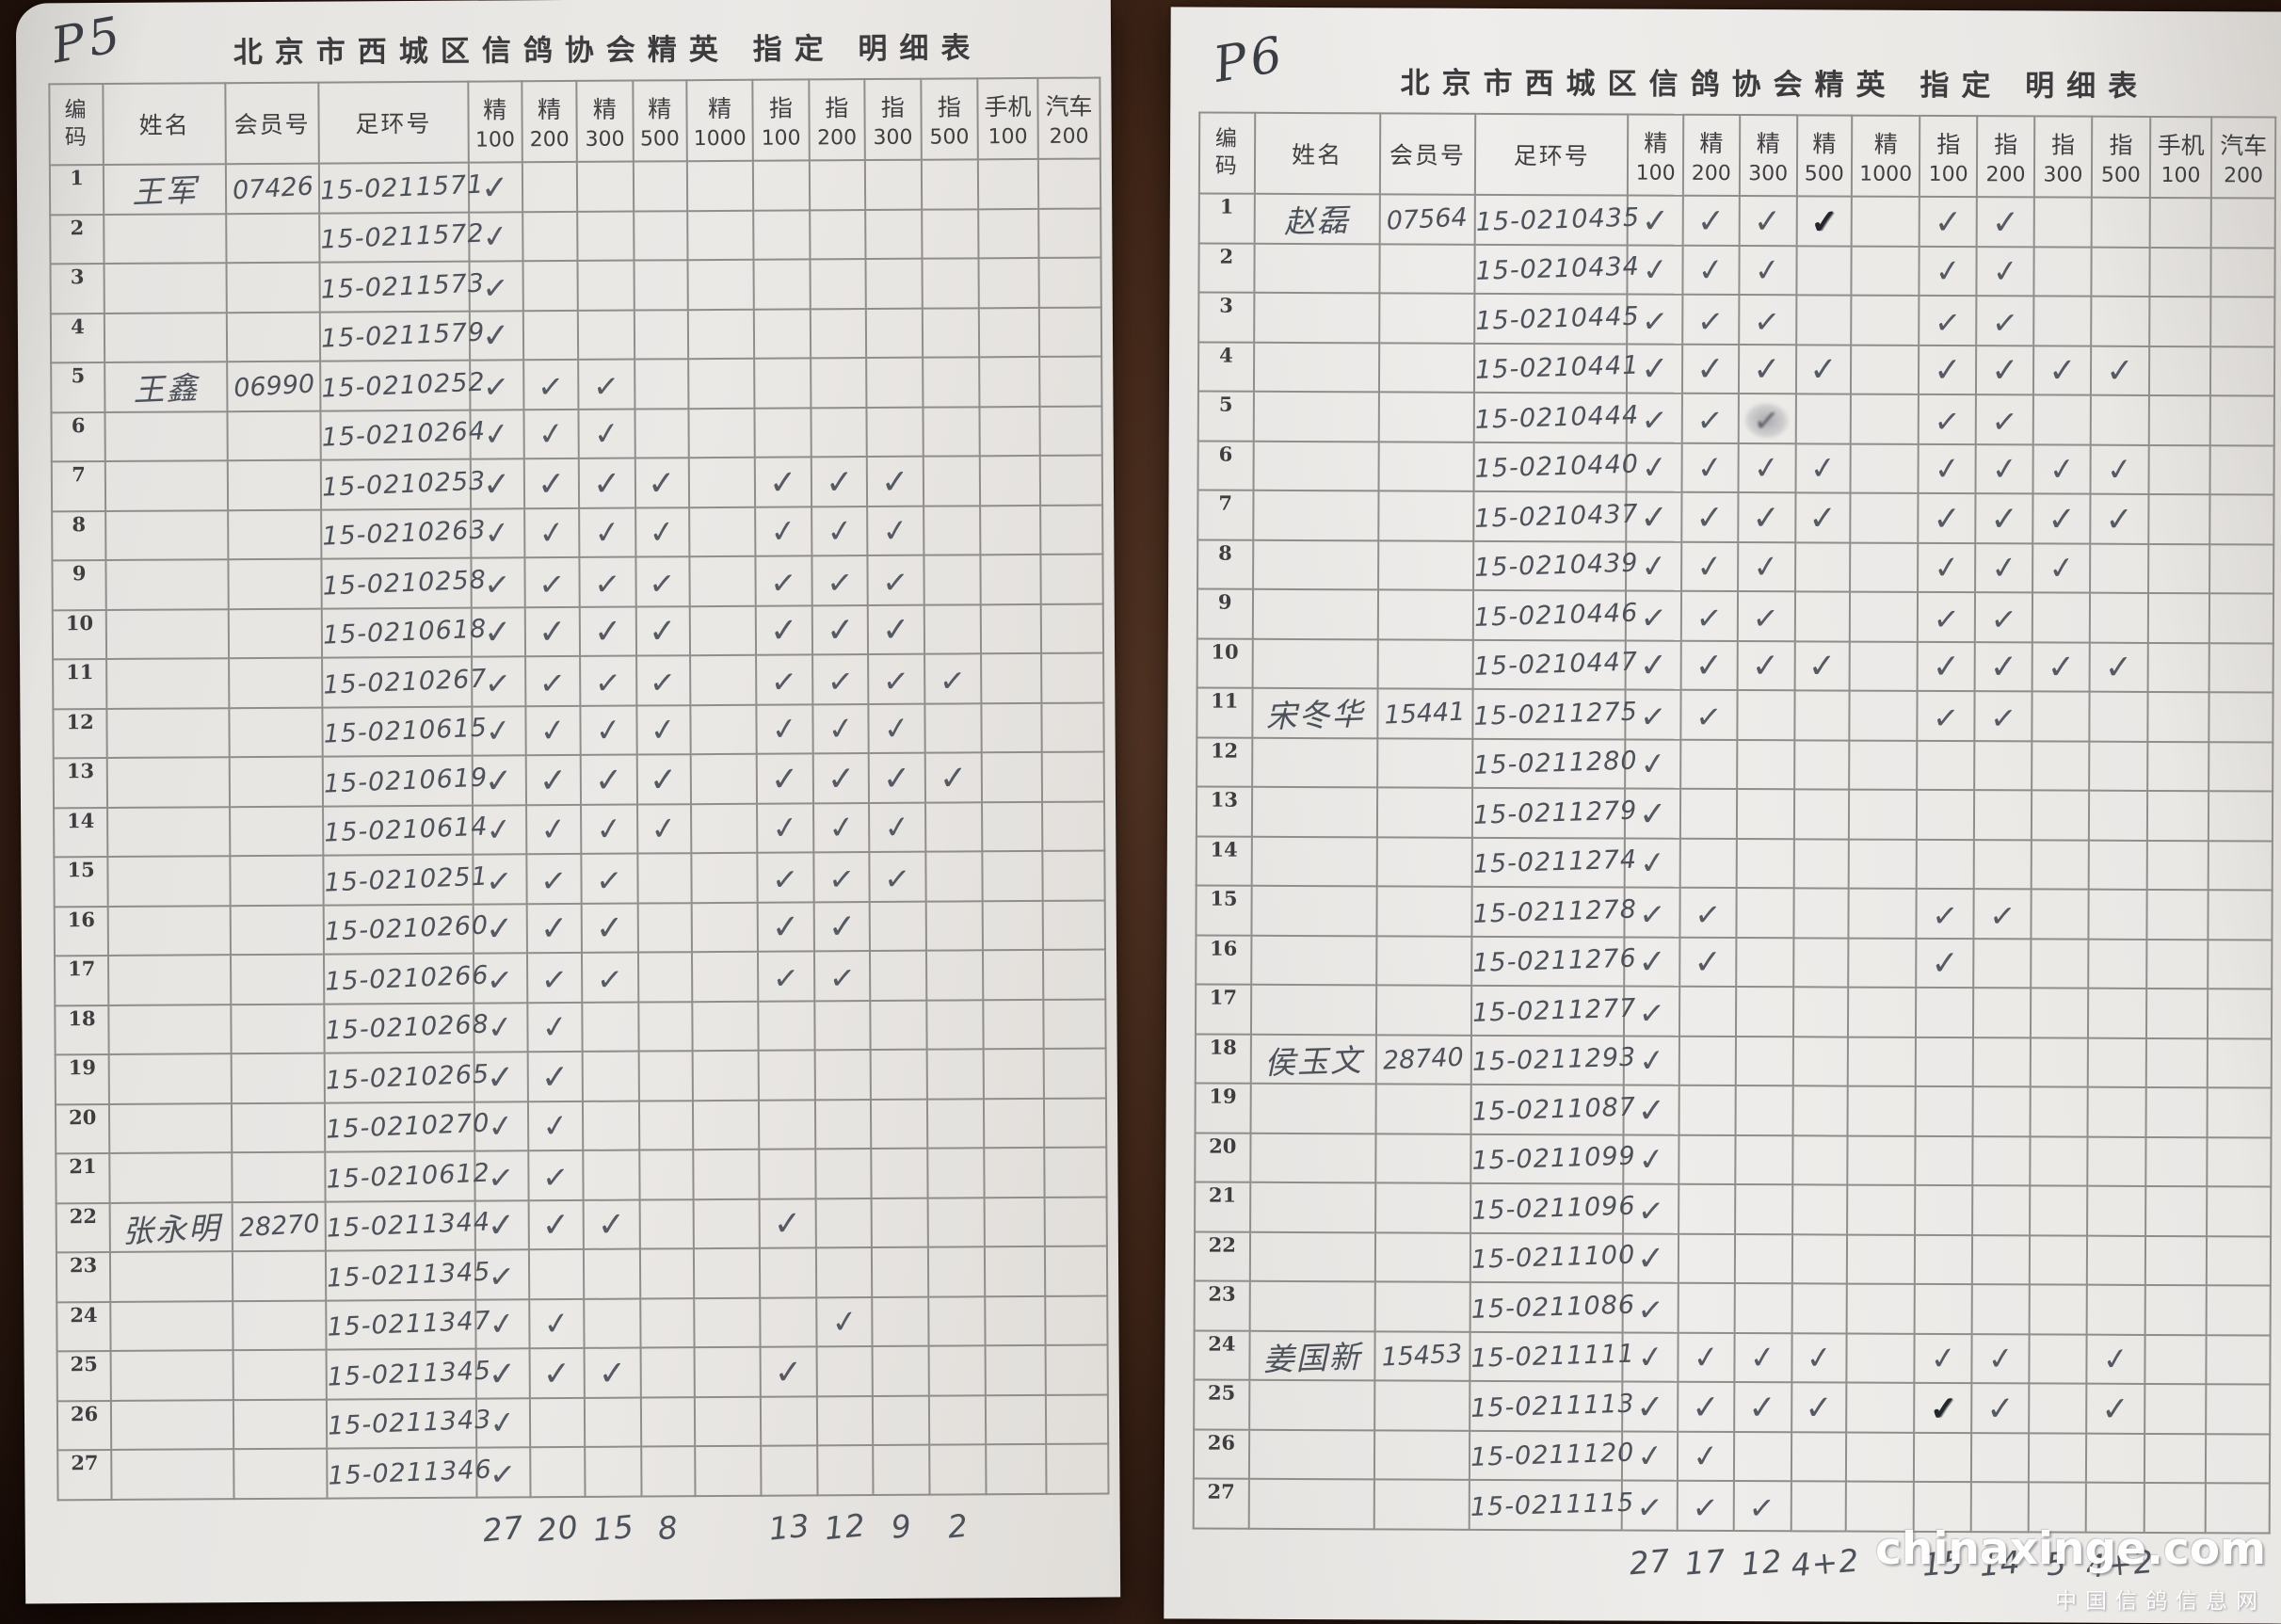 The image size is (2281, 1624). What do you see at coordinates (1555, 862) in the screenshot?
I see `handwritten-ring-number: 15-0211274` at bounding box center [1555, 862].